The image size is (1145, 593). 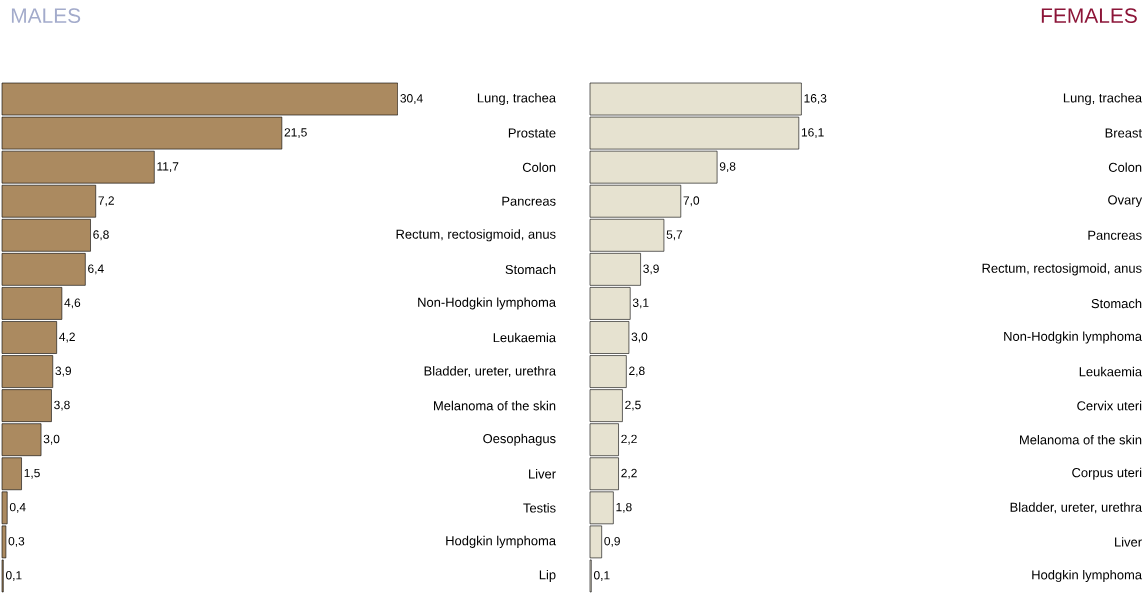 I want to click on data-label: 0,9, so click(x=612, y=541).